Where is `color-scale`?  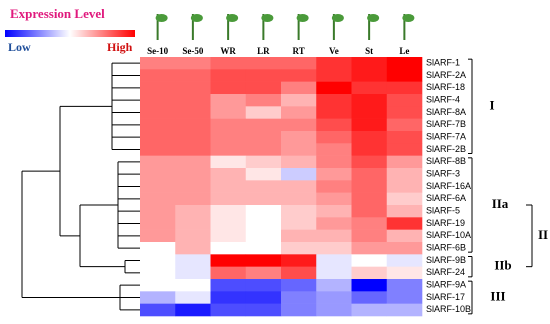 color-scale is located at coordinates (70, 33).